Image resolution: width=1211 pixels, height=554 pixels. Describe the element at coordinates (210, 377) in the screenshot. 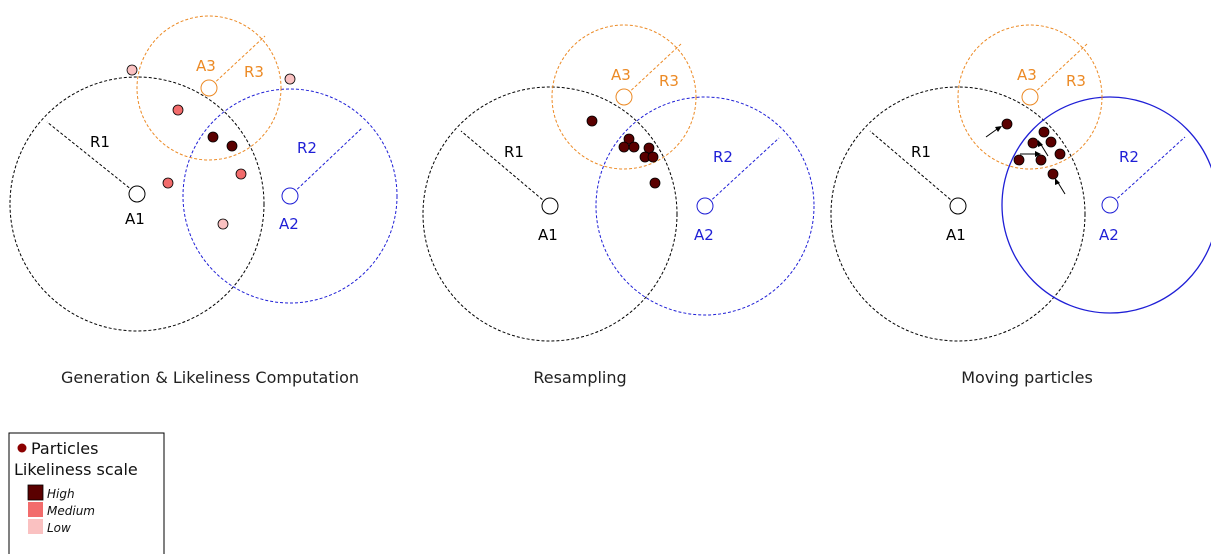

I see `panel-caption-generation: Generation & Likeliness Computation` at that location.